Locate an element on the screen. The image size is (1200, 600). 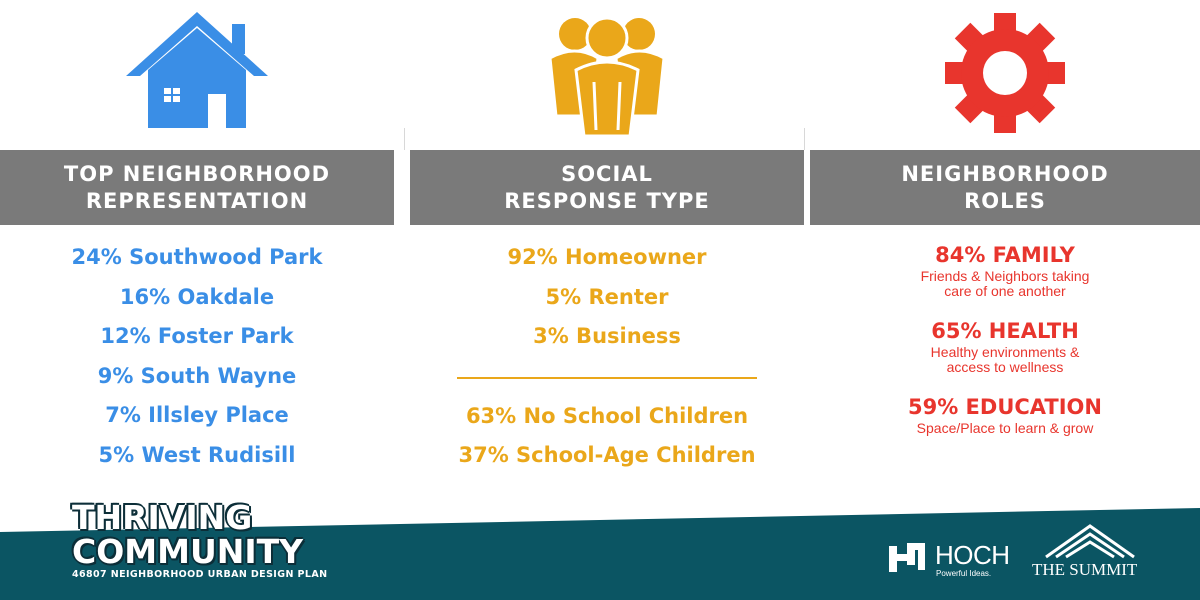
list-item: 24% Southwood Park is located at coordinates (197, 257).